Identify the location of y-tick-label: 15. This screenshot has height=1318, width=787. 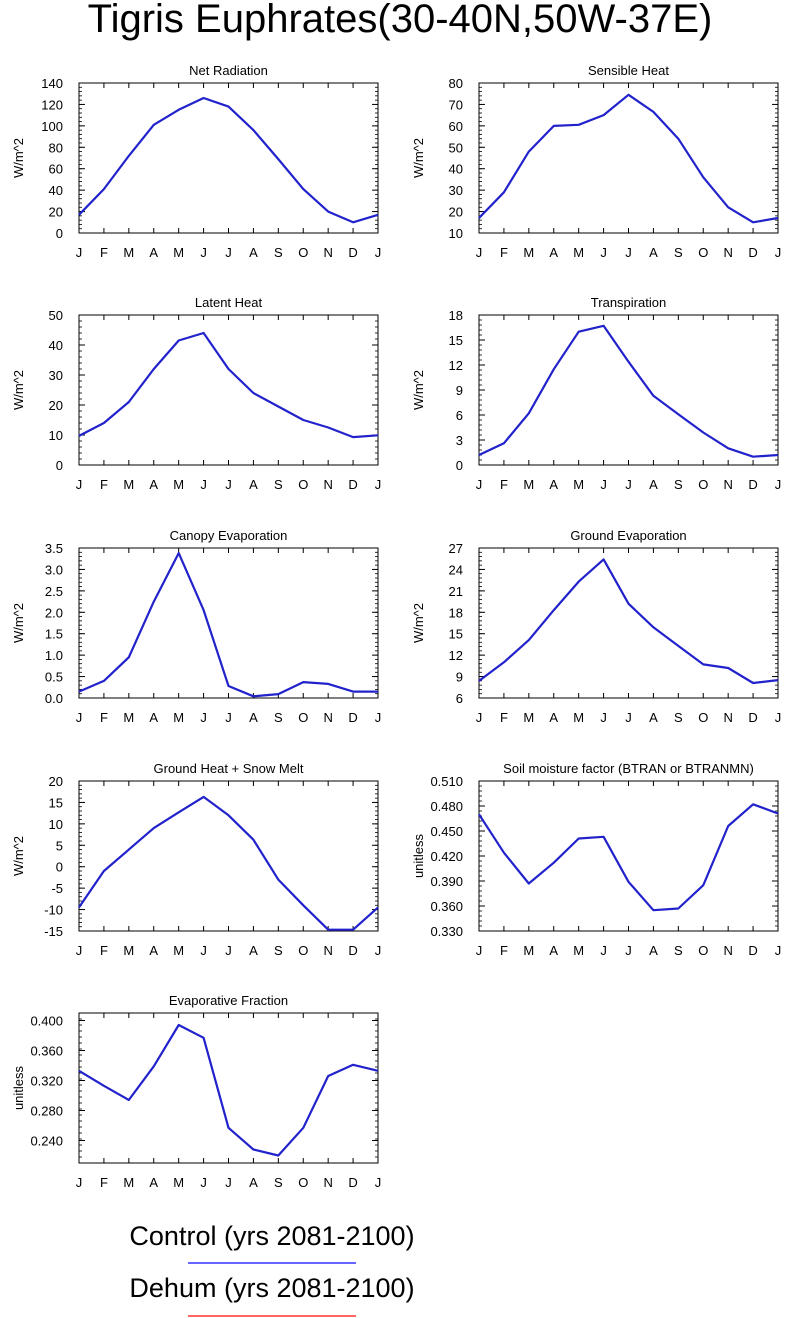
(56, 802).